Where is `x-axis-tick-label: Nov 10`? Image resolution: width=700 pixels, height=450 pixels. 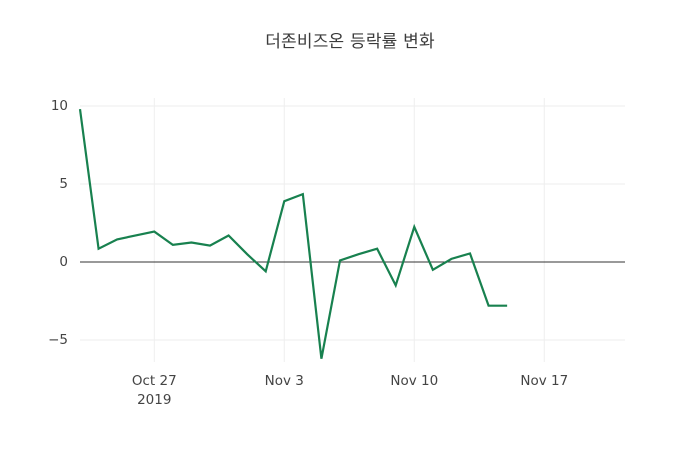 x-axis-tick-label: Nov 10 is located at coordinates (414, 381).